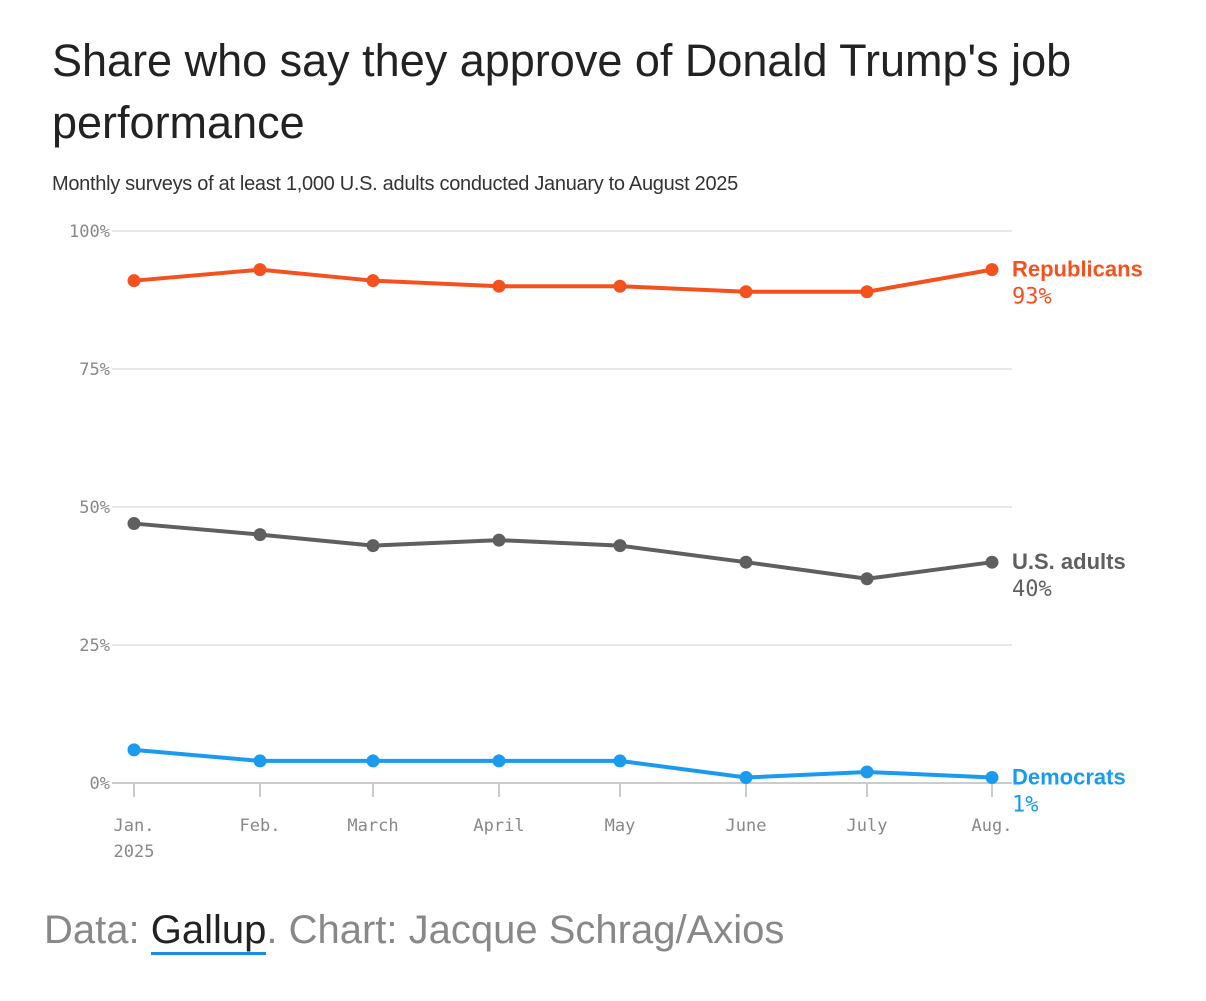 The height and width of the screenshot is (1001, 1206). Describe the element at coordinates (208, 931) in the screenshot. I see `source-link: Gallup` at that location.